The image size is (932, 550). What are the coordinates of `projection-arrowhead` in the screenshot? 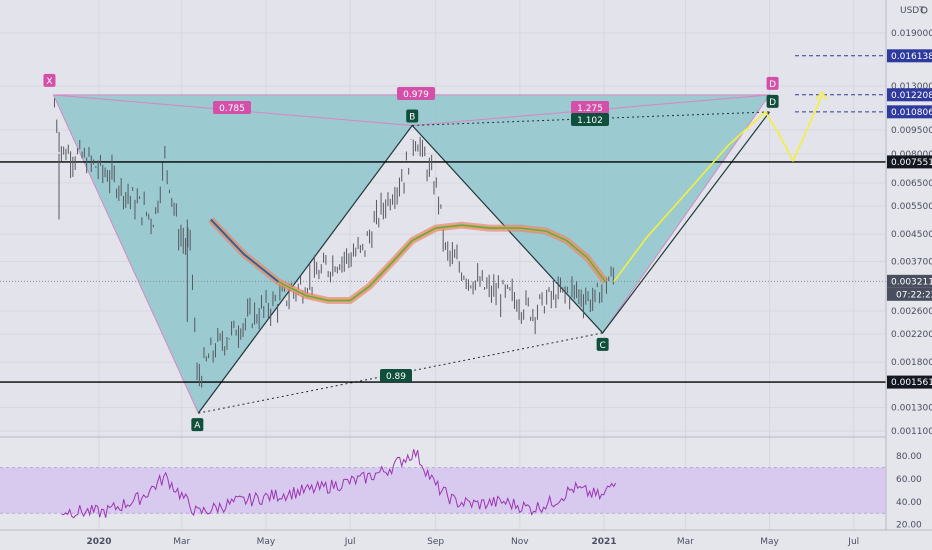 It's located at (821, 95).